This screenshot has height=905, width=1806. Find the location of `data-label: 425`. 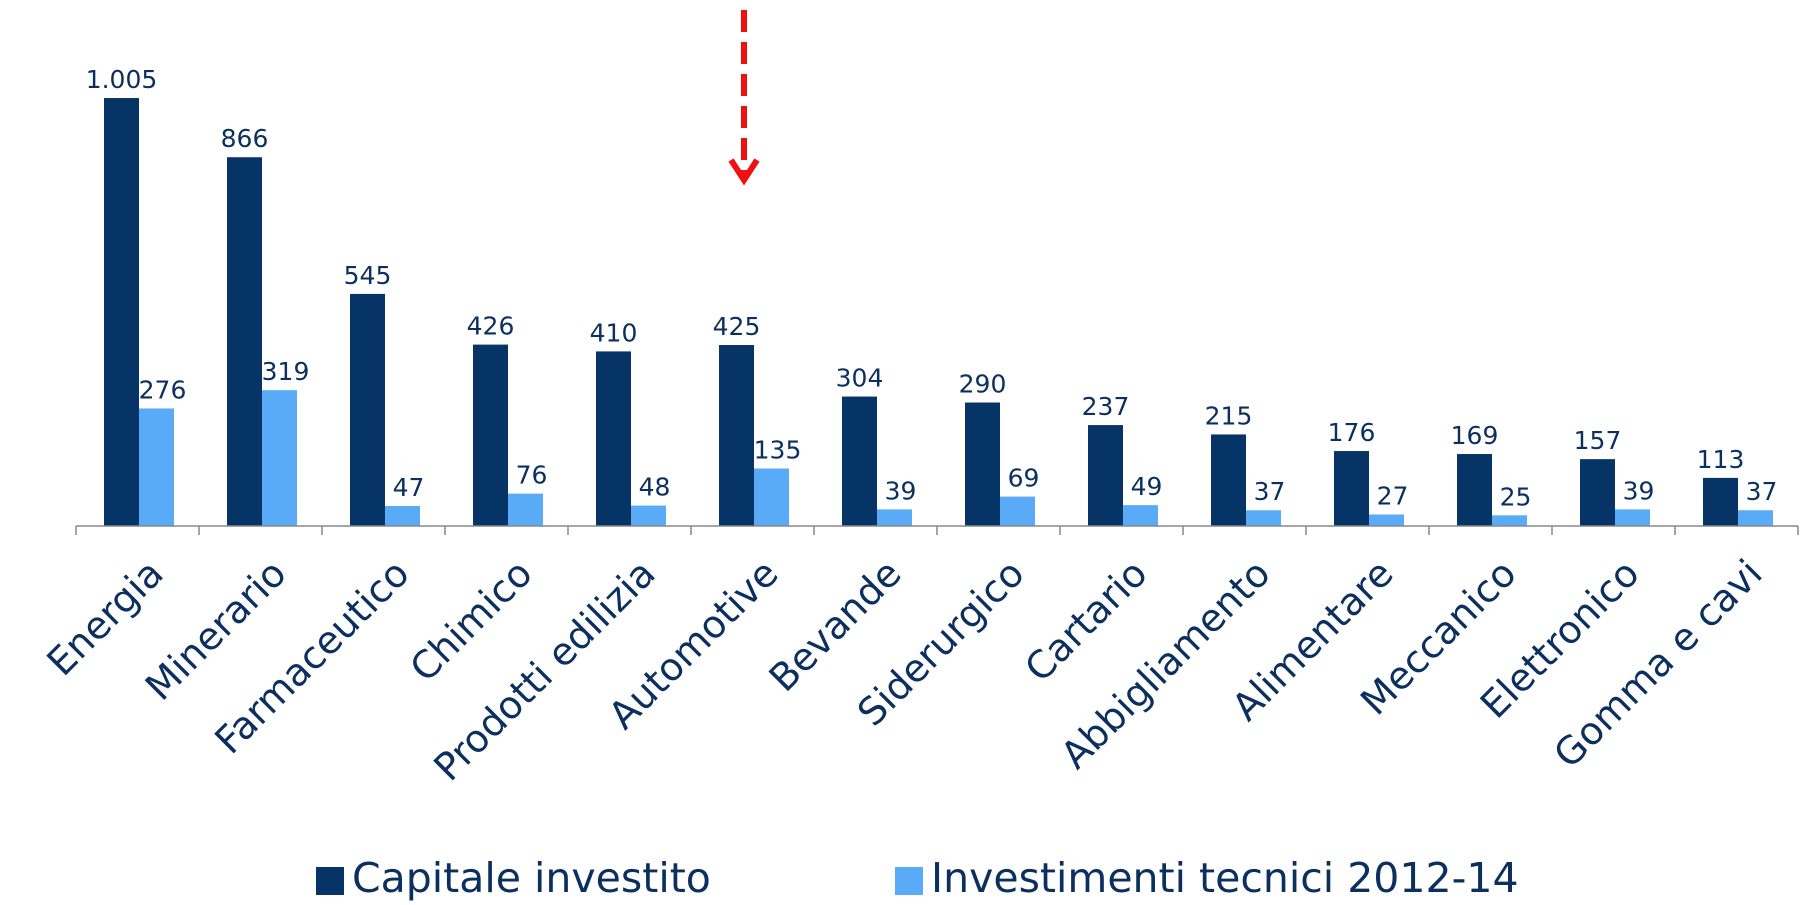

data-label: 425 is located at coordinates (737, 326).